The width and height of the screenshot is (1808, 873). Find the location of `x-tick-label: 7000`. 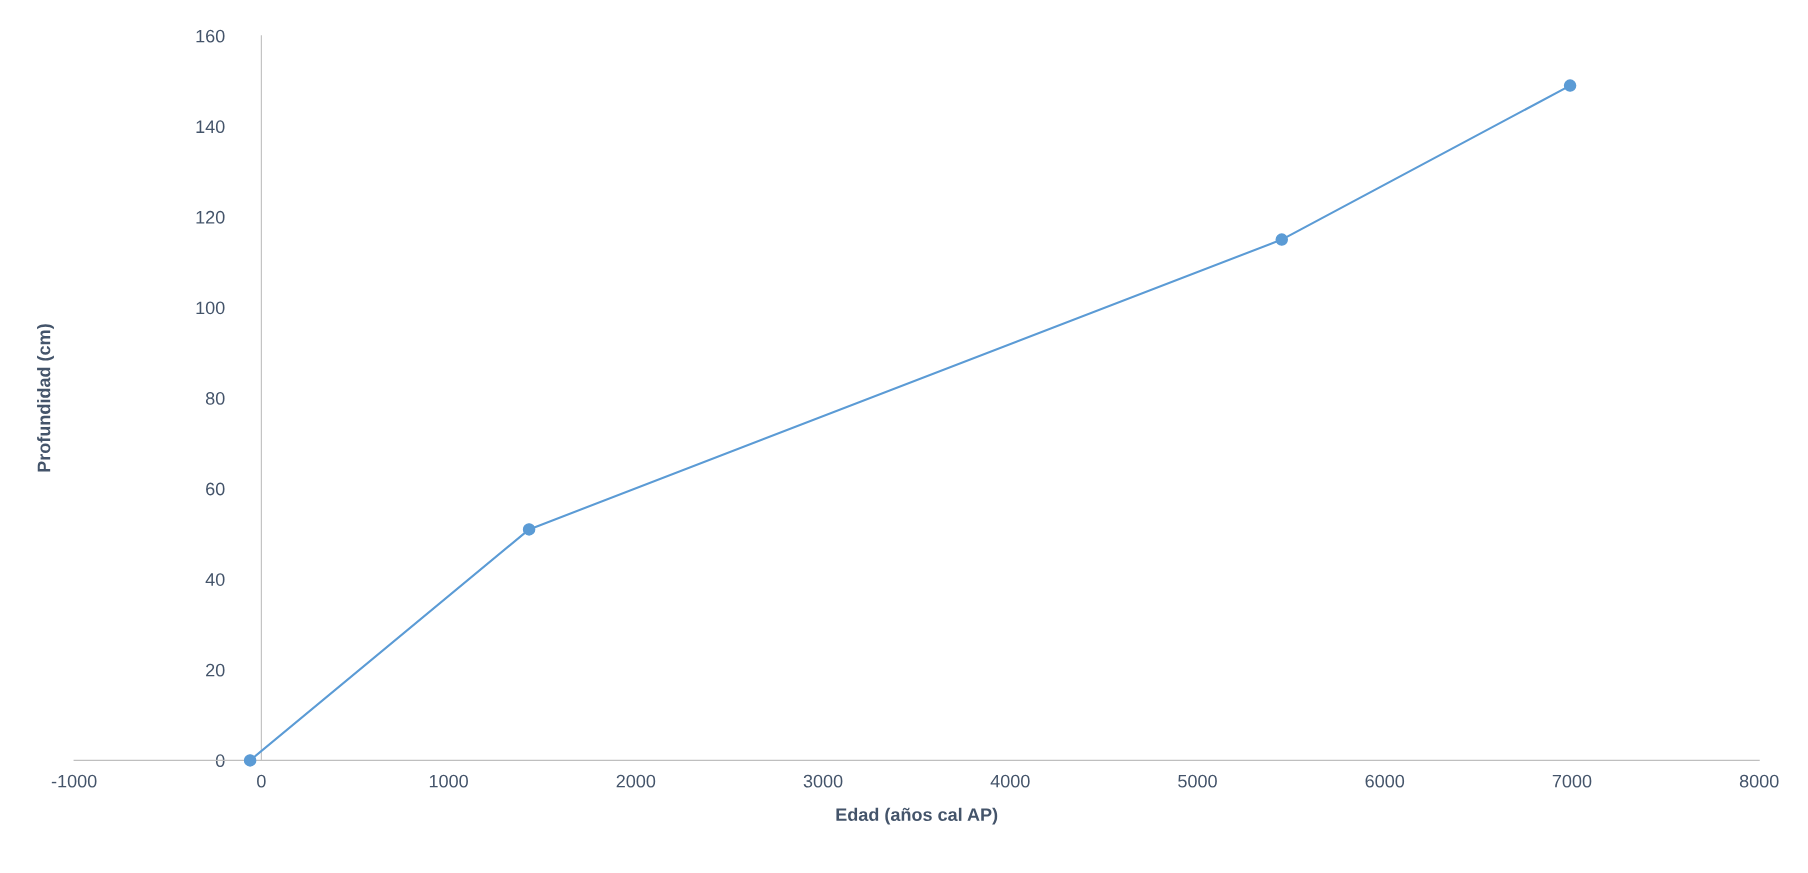

x-tick-label: 7000 is located at coordinates (1572, 781).